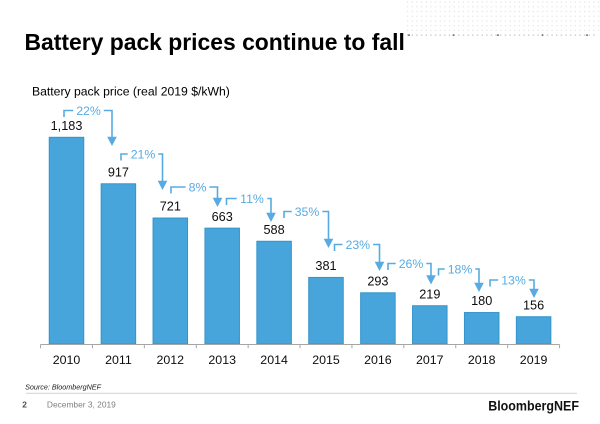  I want to click on svg-text: 18%, so click(460, 270).